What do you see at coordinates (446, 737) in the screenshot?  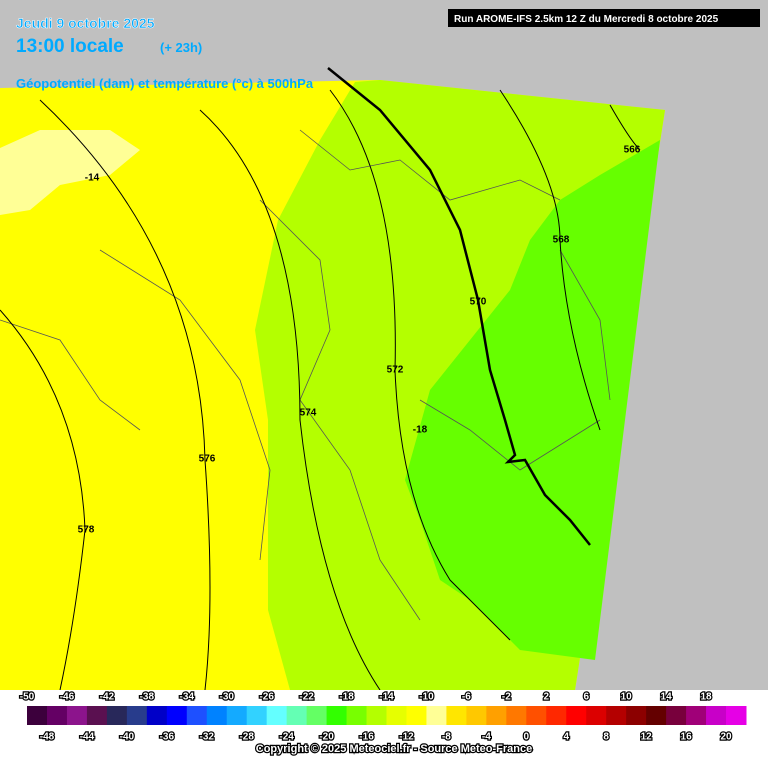 I see `colorbar-label: -8` at bounding box center [446, 737].